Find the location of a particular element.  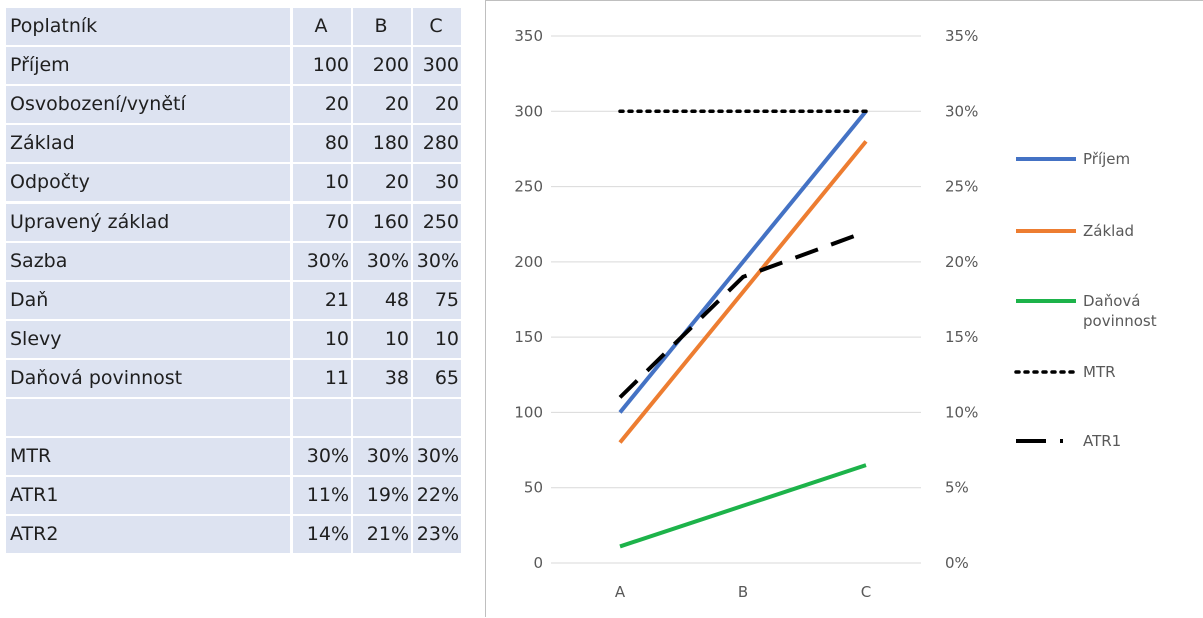

legend-label-line: povinnost is located at coordinates (1120, 321).